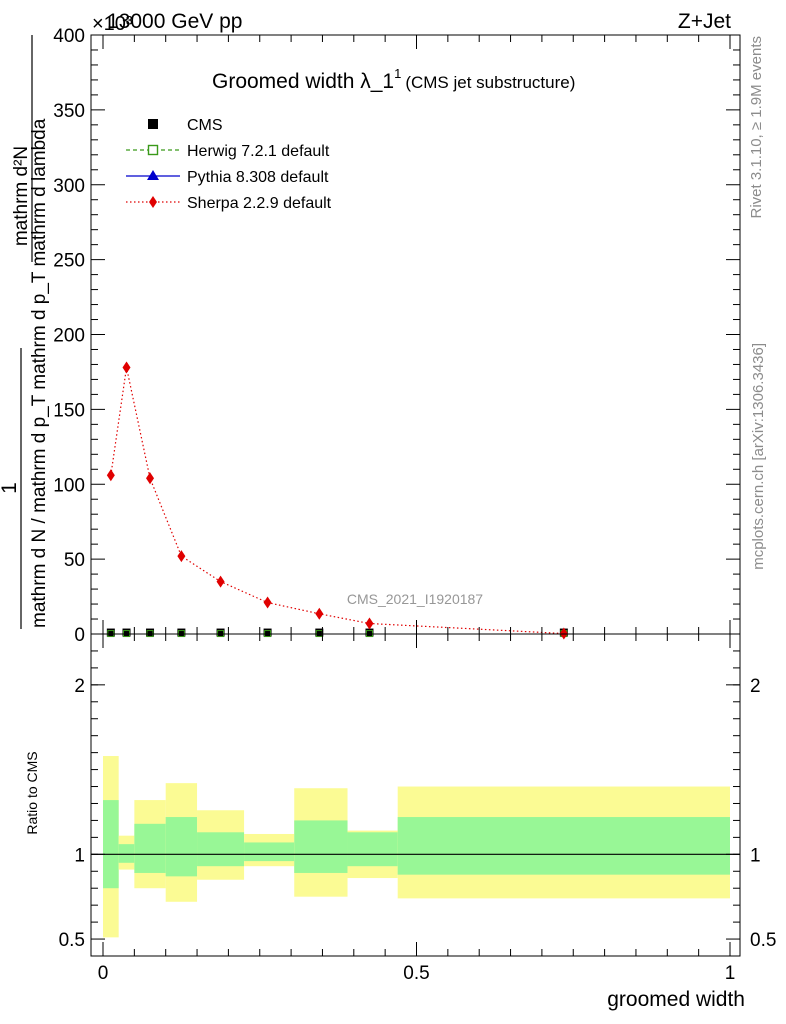  What do you see at coordinates (416, 973) in the screenshot?
I see `ratio-xtick-label: 0.5` at bounding box center [416, 973].